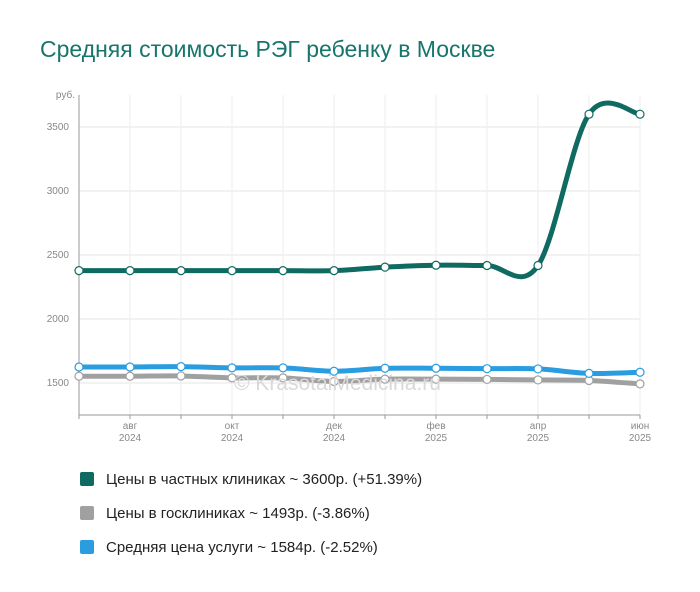 This screenshot has width=700, height=592. Describe the element at coordinates (58, 255) in the screenshot. I see `y-tick-label: 2500` at that location.